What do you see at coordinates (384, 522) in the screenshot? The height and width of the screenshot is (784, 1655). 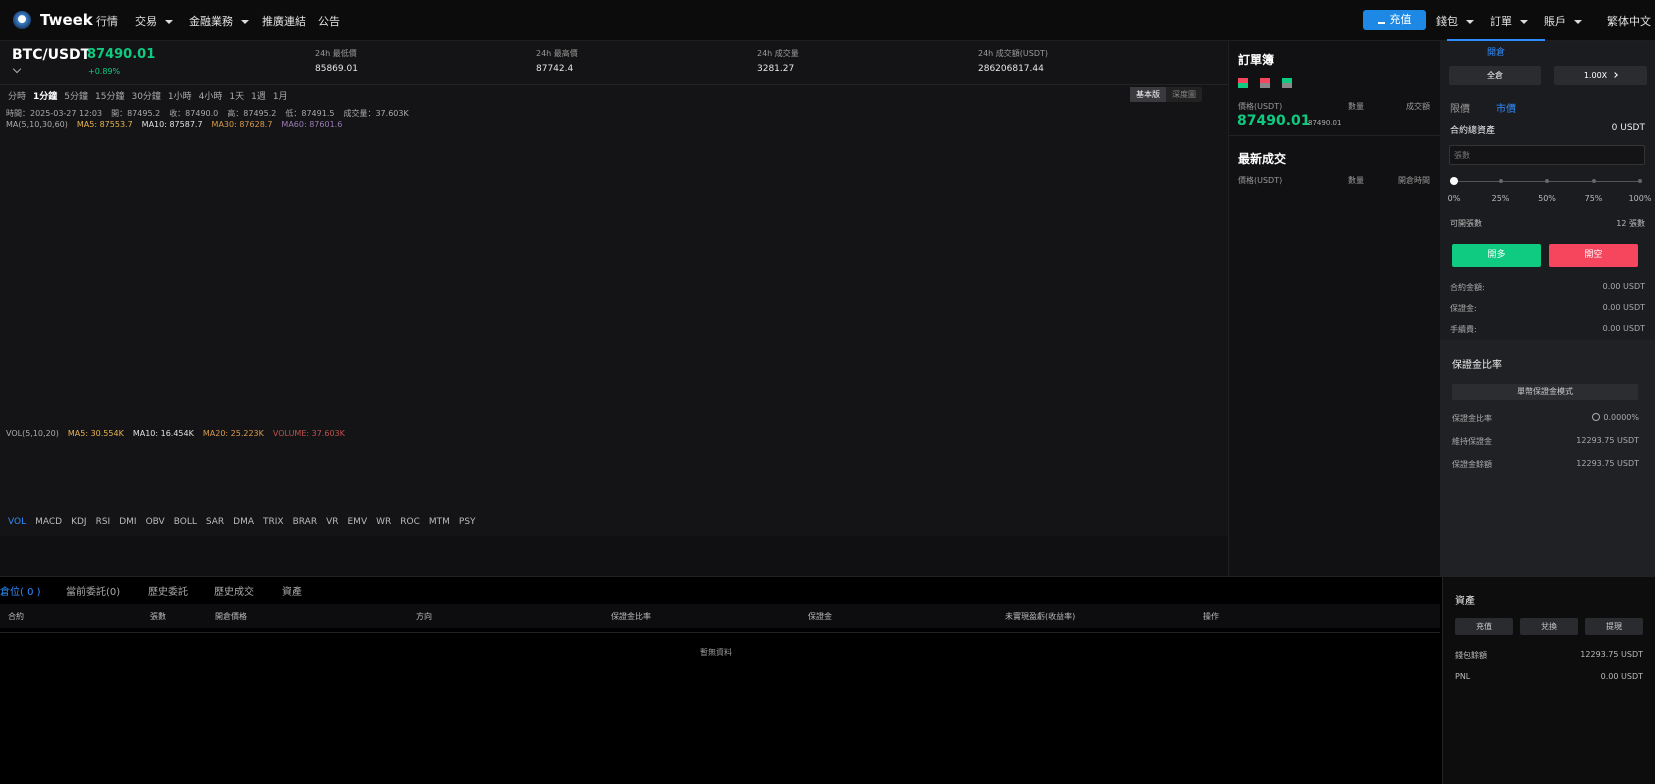 I see `indicator-tab: WR` at bounding box center [384, 522].